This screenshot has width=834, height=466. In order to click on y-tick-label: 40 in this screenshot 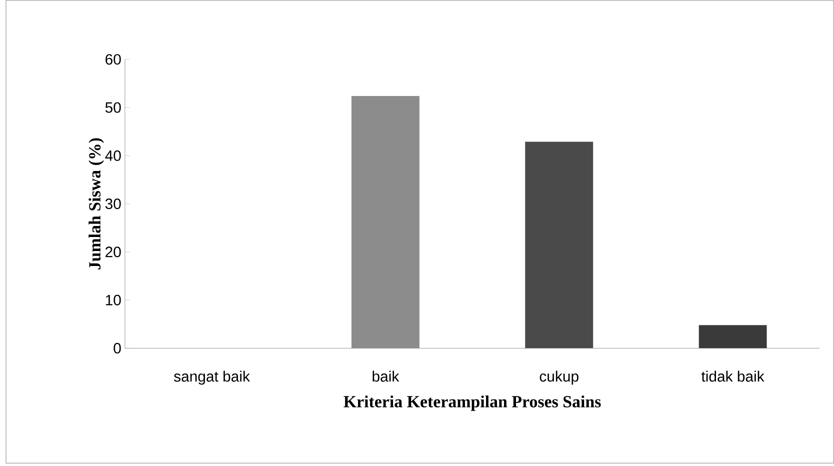, I will do `click(113, 155)`.